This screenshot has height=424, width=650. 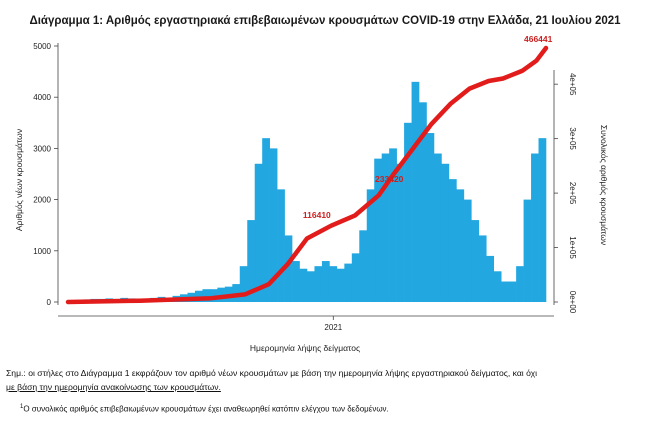 I want to click on x-axis-label: Ημερομηνία λήψης δείγματος, so click(x=305, y=348).